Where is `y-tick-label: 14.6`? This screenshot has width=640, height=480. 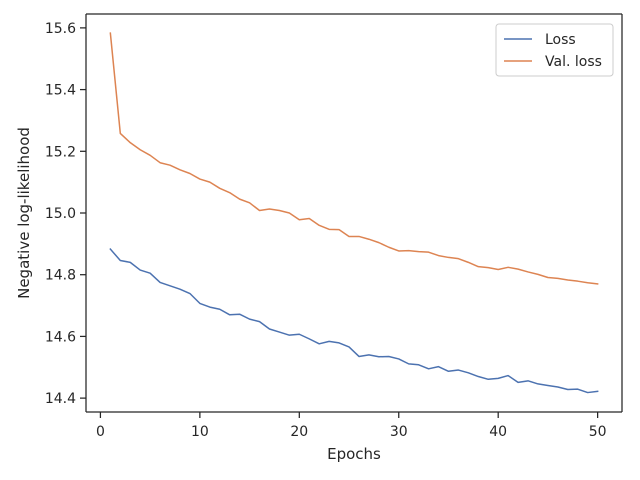 y-tick-label: 14.6 is located at coordinates (60, 337).